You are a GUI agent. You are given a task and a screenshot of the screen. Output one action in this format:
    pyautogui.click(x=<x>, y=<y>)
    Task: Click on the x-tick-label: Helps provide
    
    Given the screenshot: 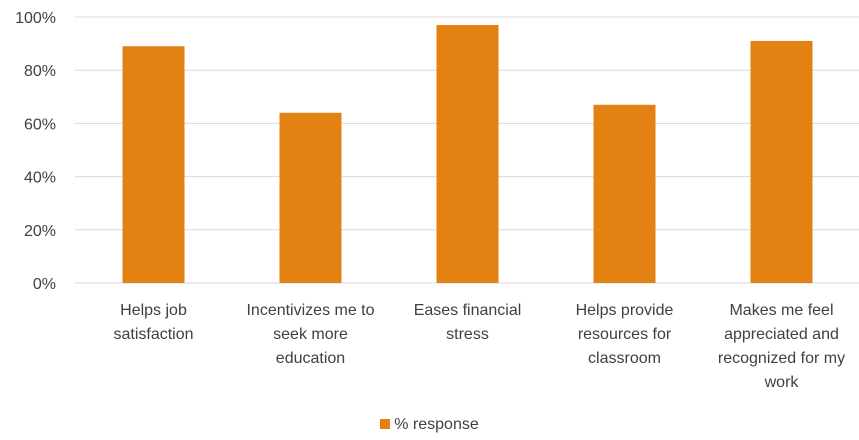 What is the action you would take?
    pyautogui.click(x=625, y=310)
    